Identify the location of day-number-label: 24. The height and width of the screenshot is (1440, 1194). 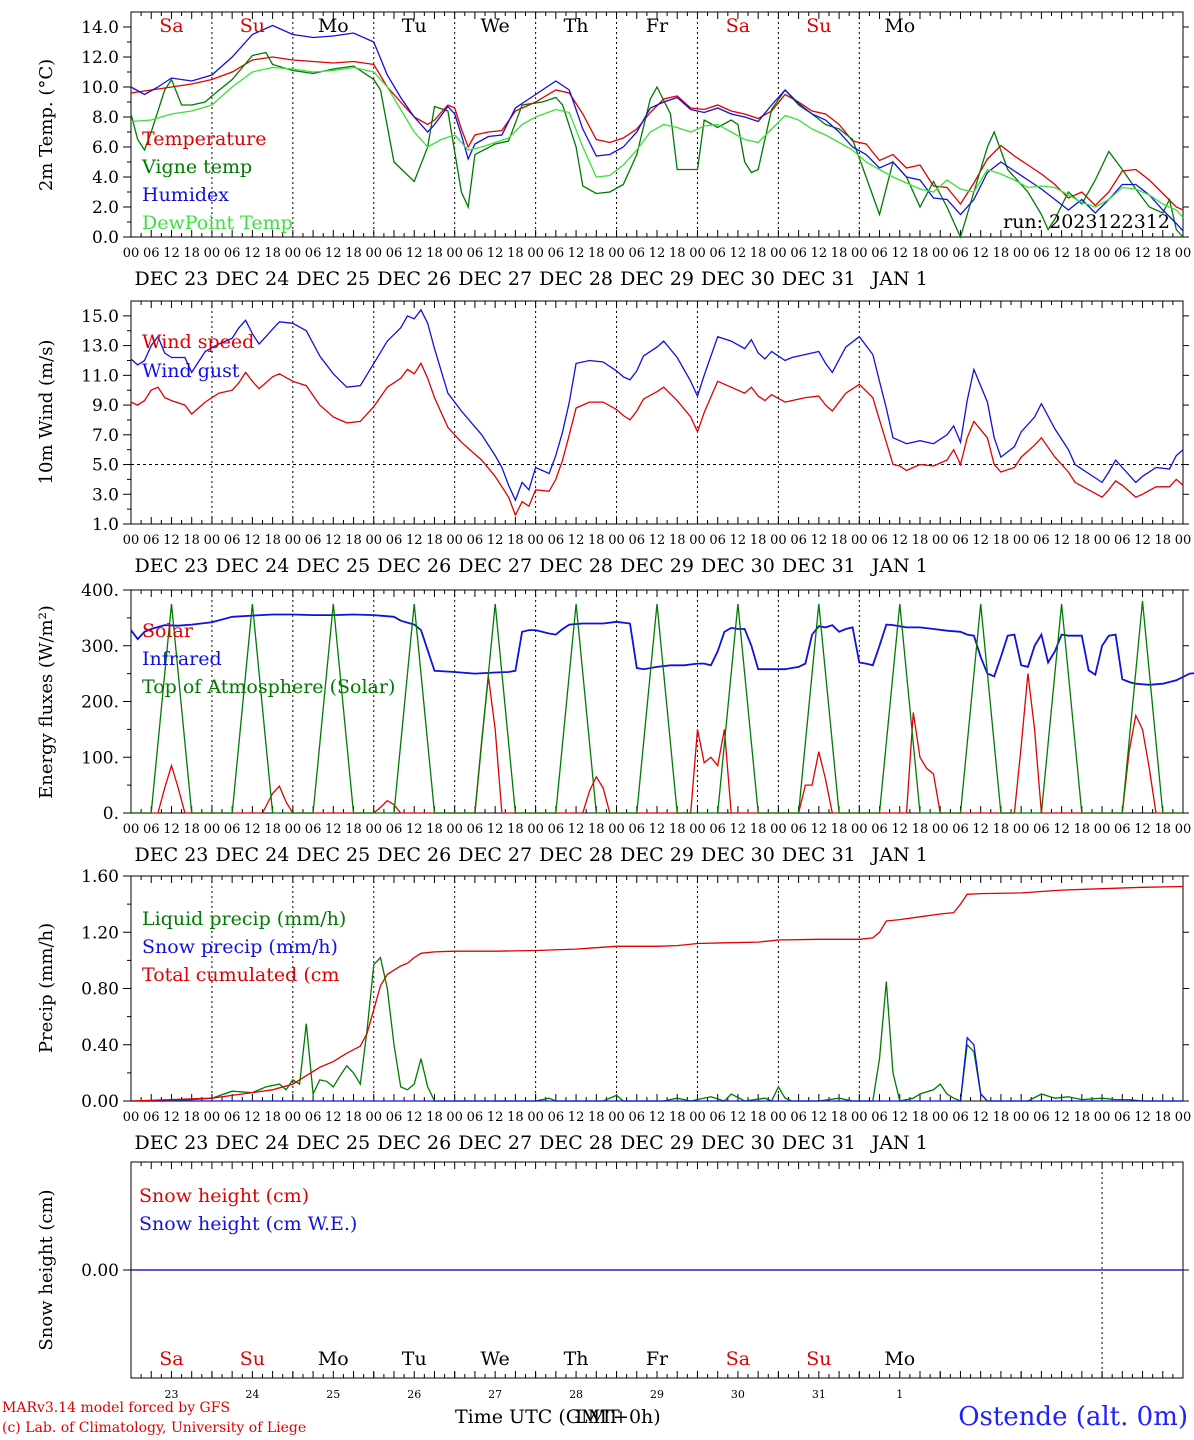
(252, 1394).